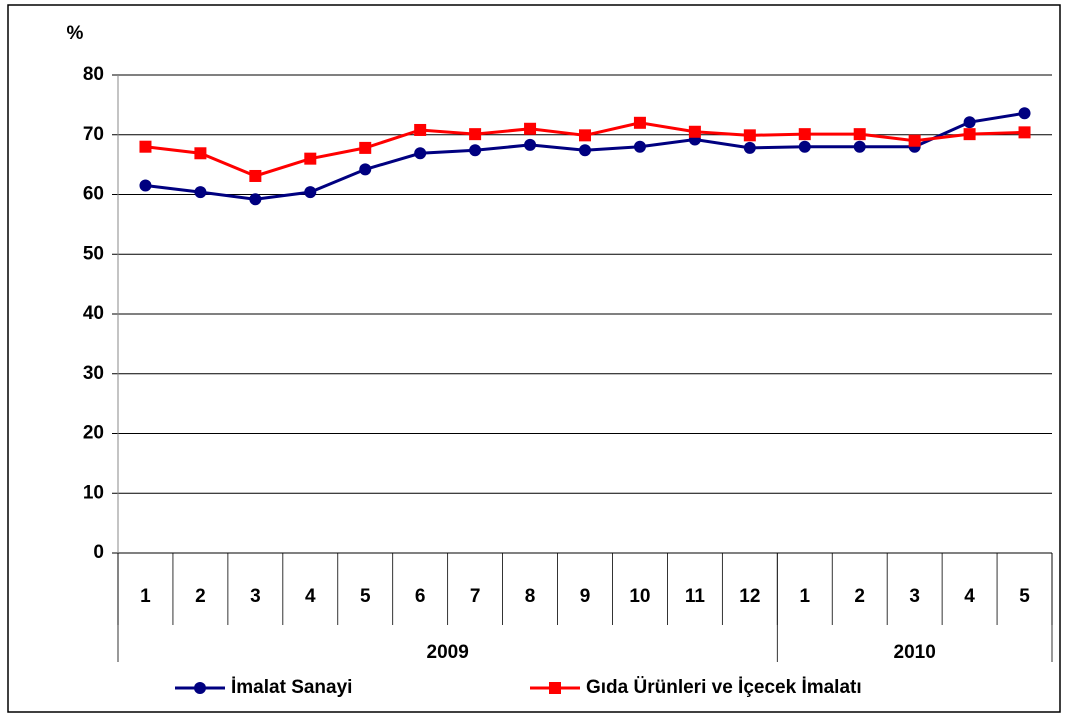 The height and width of the screenshot is (723, 1069). Describe the element at coordinates (448, 652) in the screenshot. I see `group-label: 2009` at that location.